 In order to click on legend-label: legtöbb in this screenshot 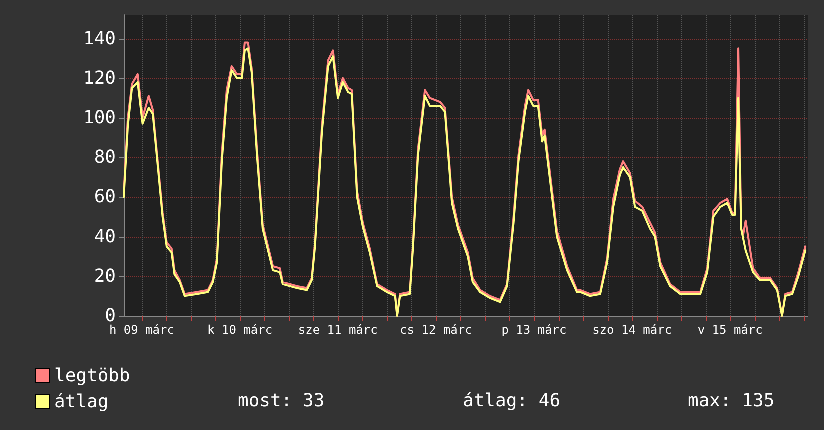, I will do `click(92, 376)`.